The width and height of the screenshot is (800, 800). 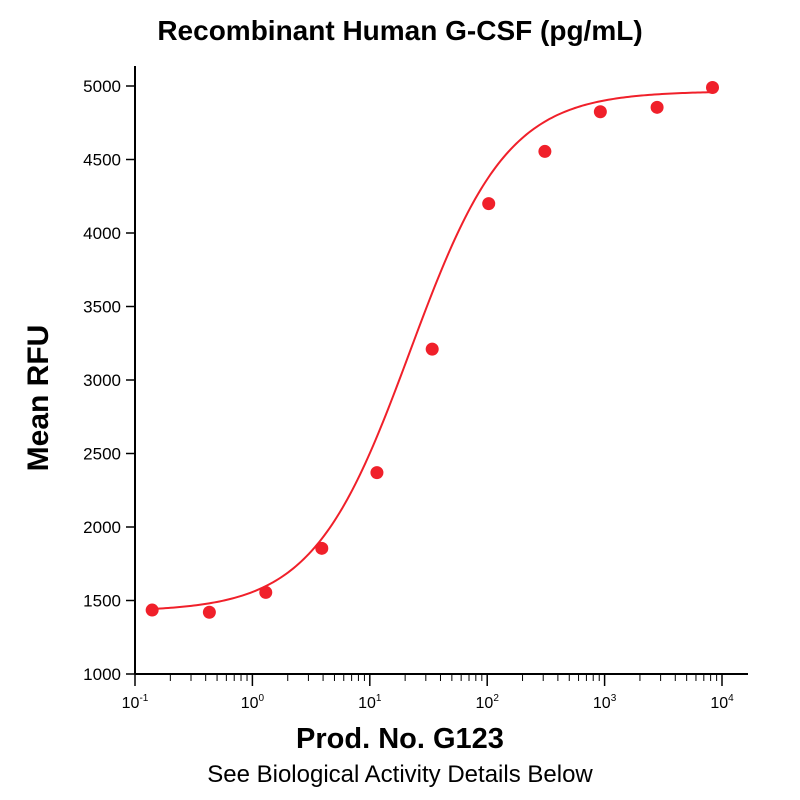 What do you see at coordinates (102, 380) in the screenshot?
I see `y-tick-label: 3000` at bounding box center [102, 380].